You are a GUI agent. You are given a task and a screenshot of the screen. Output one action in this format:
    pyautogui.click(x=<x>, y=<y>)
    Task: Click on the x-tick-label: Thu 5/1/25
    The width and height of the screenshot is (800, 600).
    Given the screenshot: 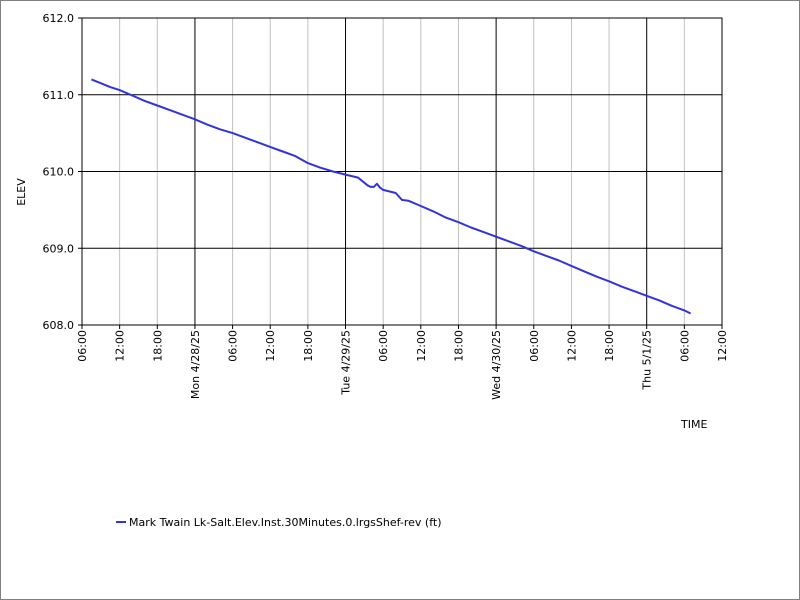 What is the action you would take?
    pyautogui.click(x=647, y=360)
    